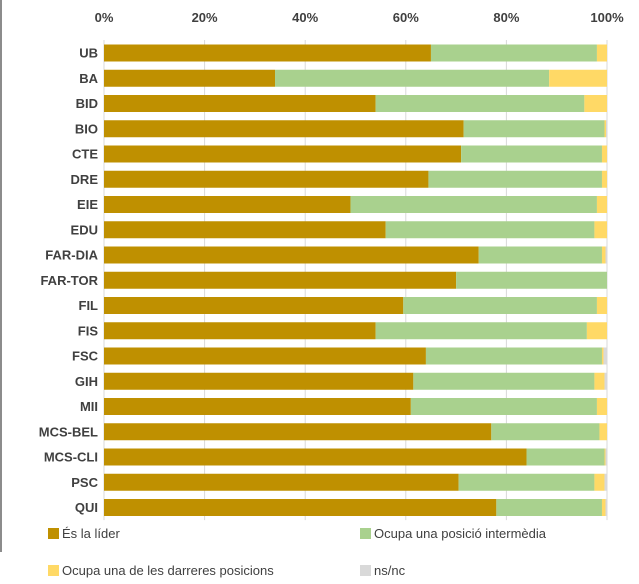  What do you see at coordinates (88, 78) in the screenshot?
I see `category-label: BA` at bounding box center [88, 78].